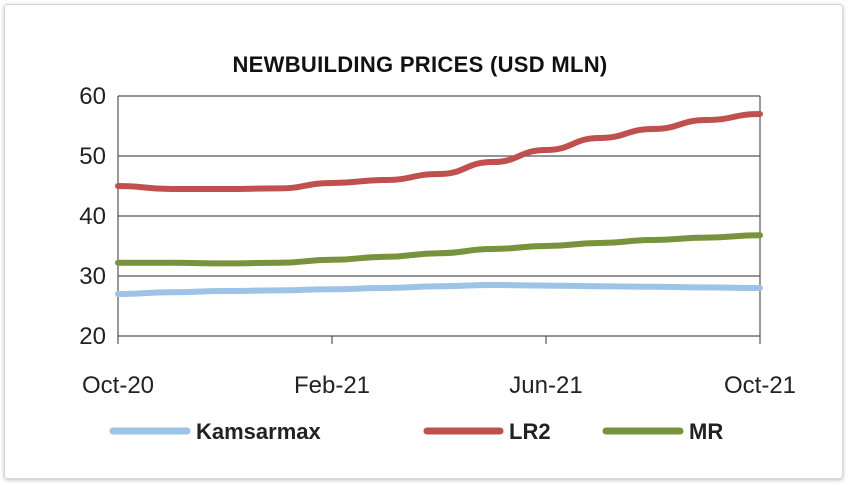  I want to click on y-tick-label: 50, so click(92, 156).